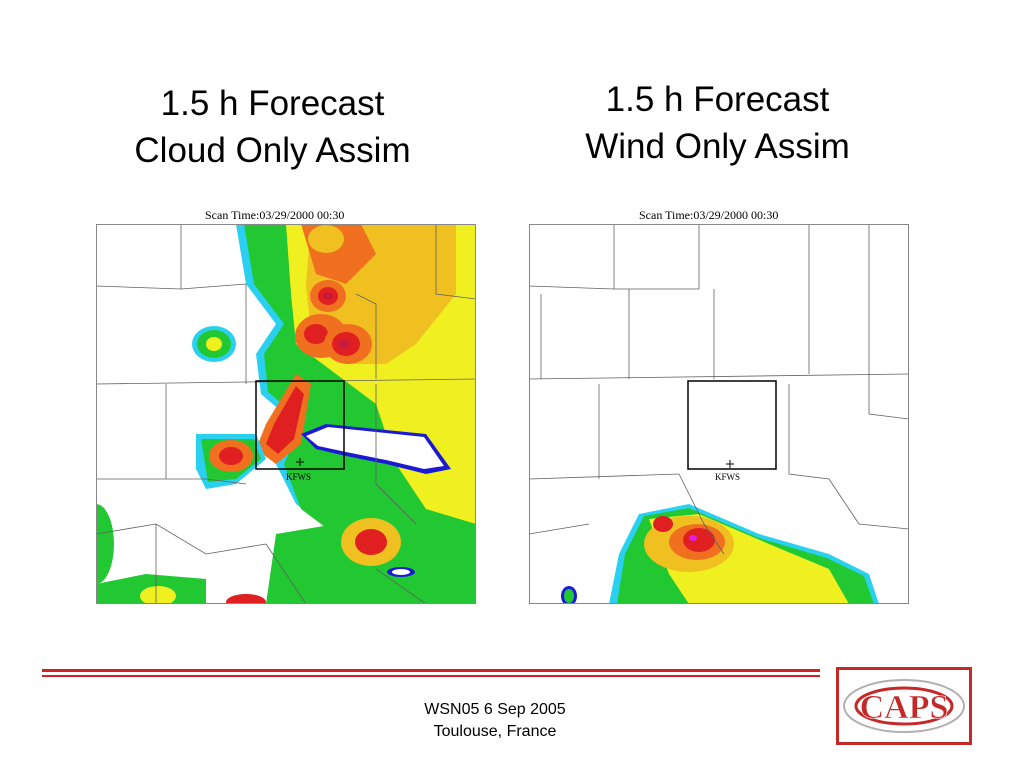  What do you see at coordinates (717, 99) in the screenshot?
I see `right-title-line1: 1.5 h Forecast` at bounding box center [717, 99].